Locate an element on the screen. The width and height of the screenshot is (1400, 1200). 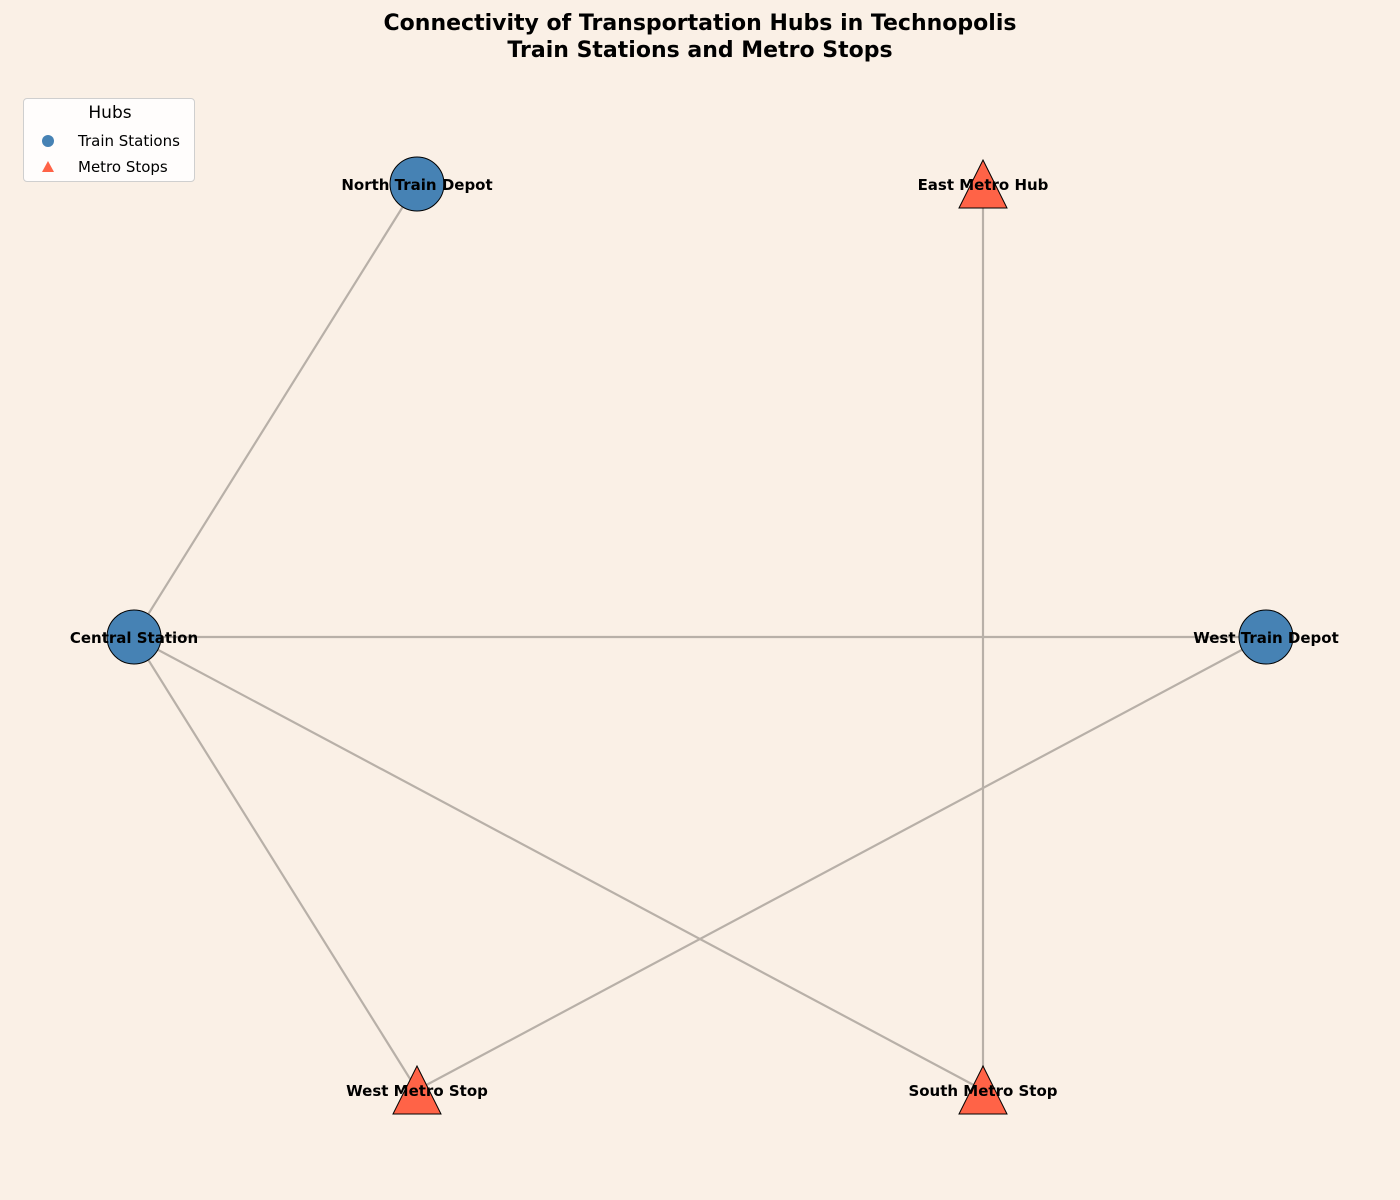
edge-central-station-west-metro-stop is located at coordinates (275, 863).